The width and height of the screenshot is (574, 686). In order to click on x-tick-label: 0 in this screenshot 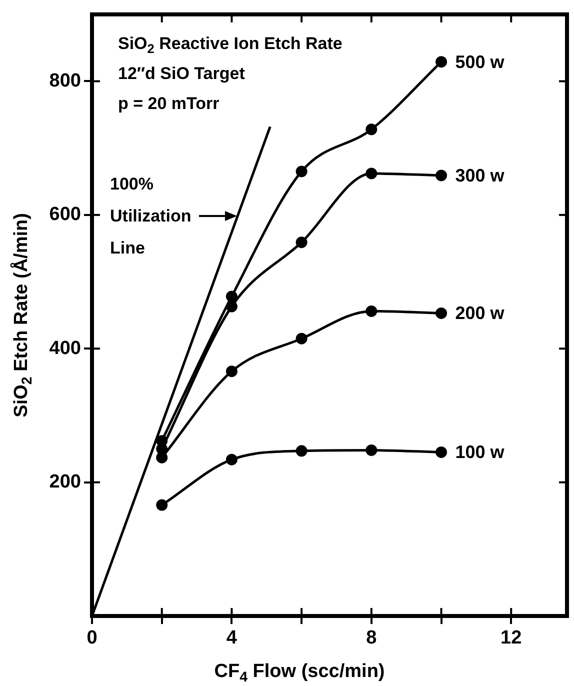, I will do `click(92, 638)`.